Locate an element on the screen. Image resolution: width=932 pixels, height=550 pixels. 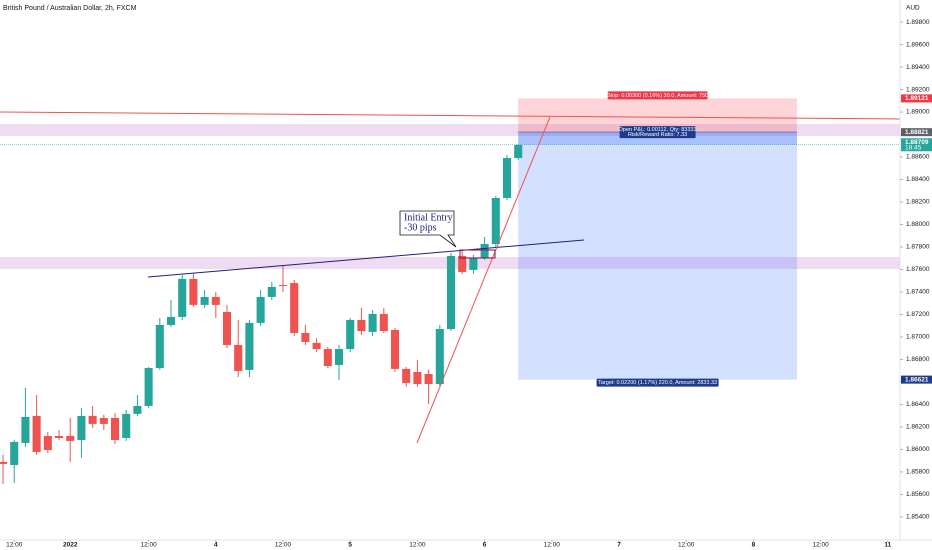
price-label: 1.88821 is located at coordinates (917, 132).